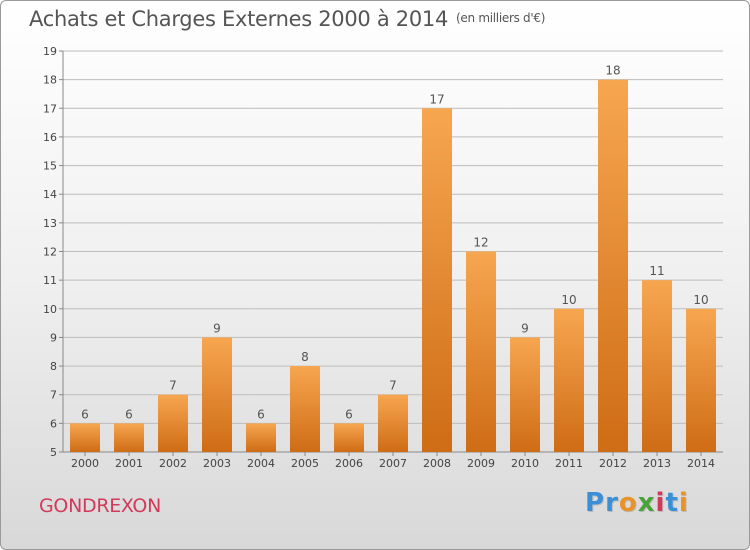 This screenshot has width=750, height=550. What do you see at coordinates (672, 503) in the screenshot?
I see `logo-letter: t` at bounding box center [672, 503].